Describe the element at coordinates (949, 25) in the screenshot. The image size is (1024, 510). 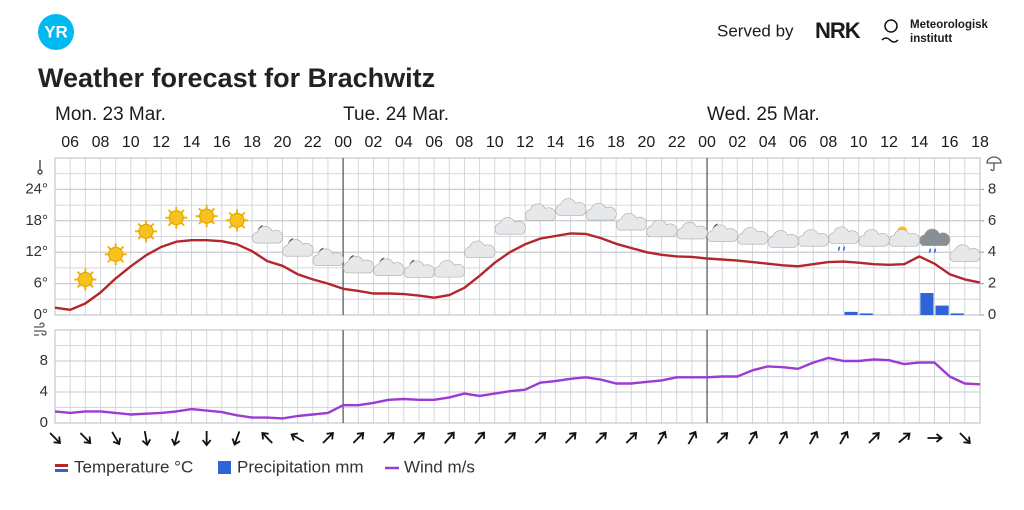
I see `institute-line: Meteorologisk` at that location.